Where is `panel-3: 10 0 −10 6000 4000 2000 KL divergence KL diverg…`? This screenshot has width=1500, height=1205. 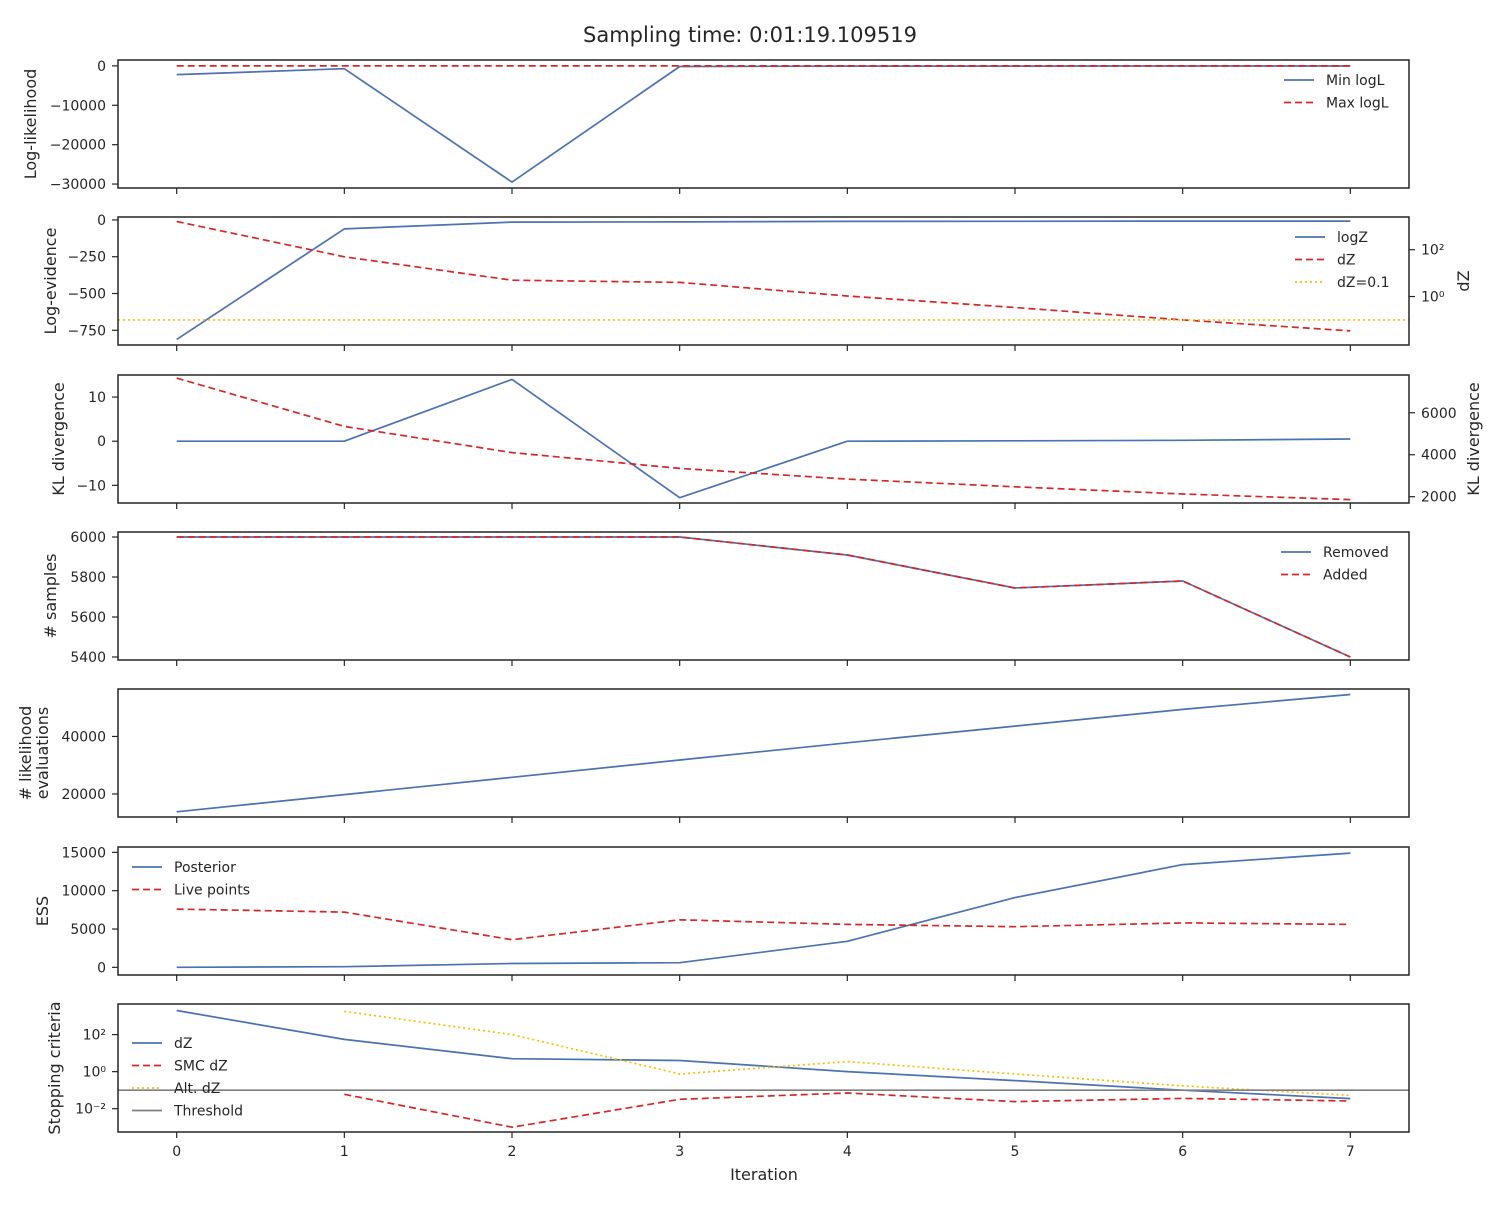 panel-3: 10 0 −10 6000 4000 2000 KL divergence KL diverg… is located at coordinates (766, 442).